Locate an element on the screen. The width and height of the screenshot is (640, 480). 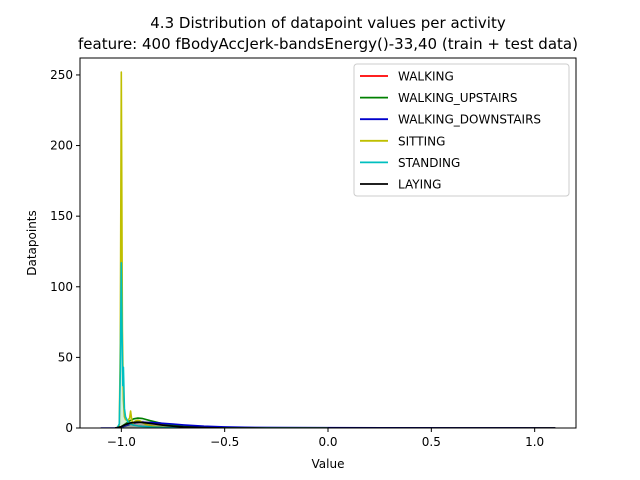
y-tick-label: 250 is located at coordinates (61, 75).